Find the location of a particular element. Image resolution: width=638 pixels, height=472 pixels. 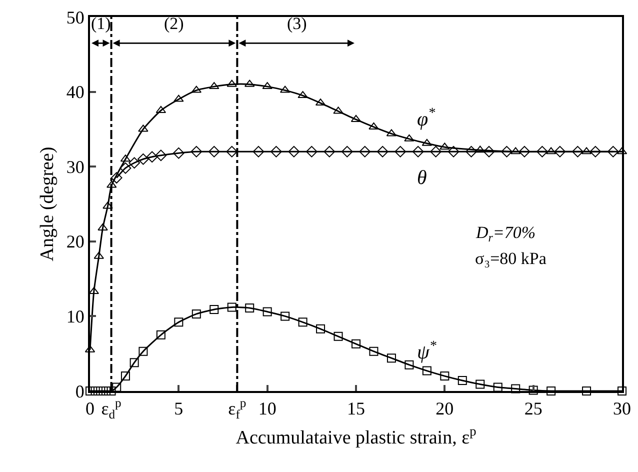

annotation: (1) is located at coordinates (101, 23).